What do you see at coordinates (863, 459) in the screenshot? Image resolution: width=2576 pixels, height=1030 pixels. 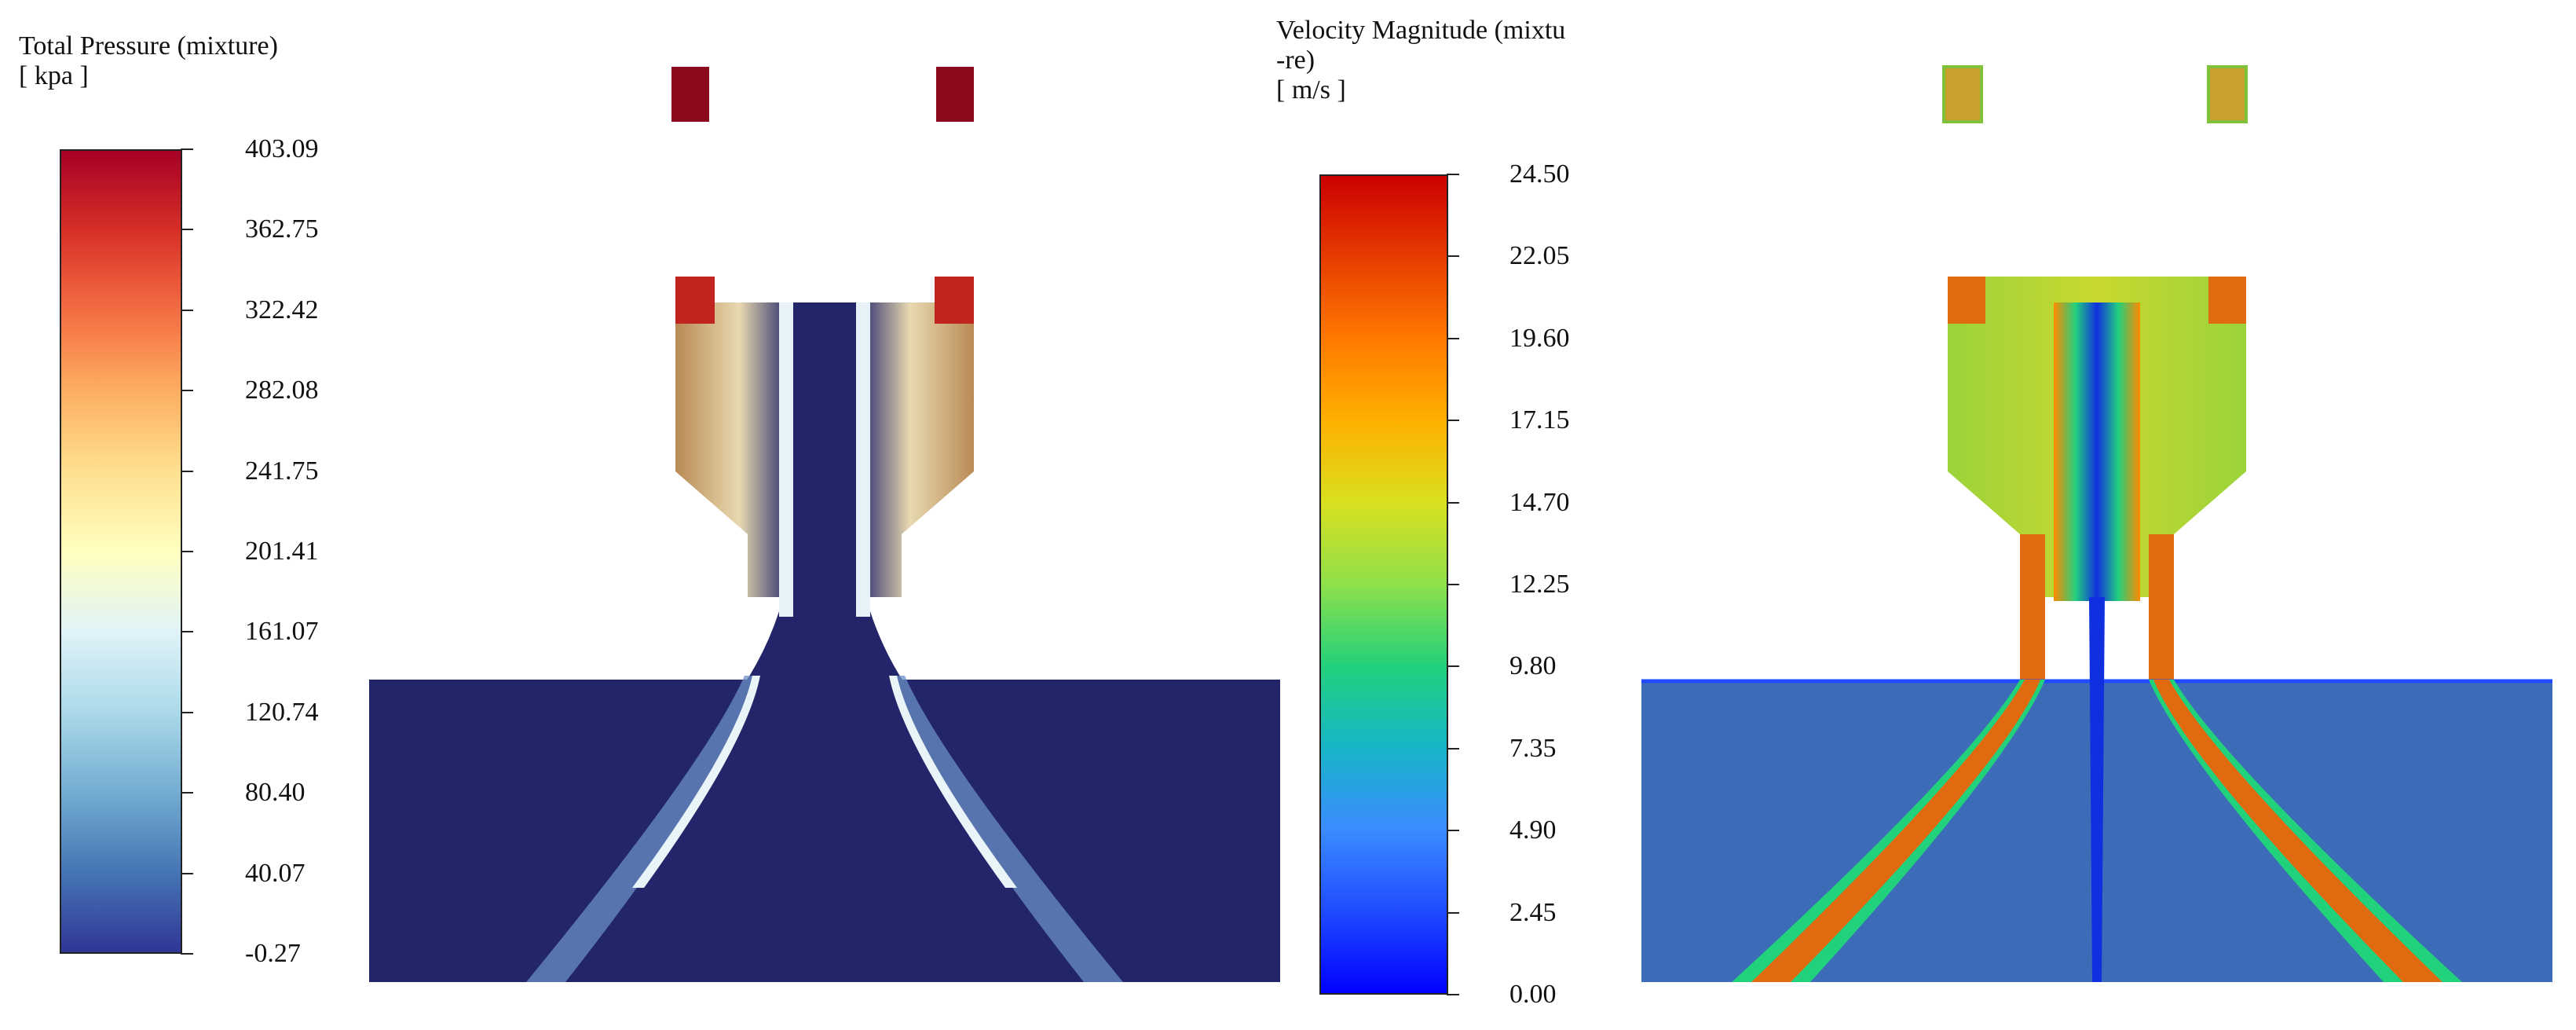 I see `pressure-shear-layer-right` at bounding box center [863, 459].